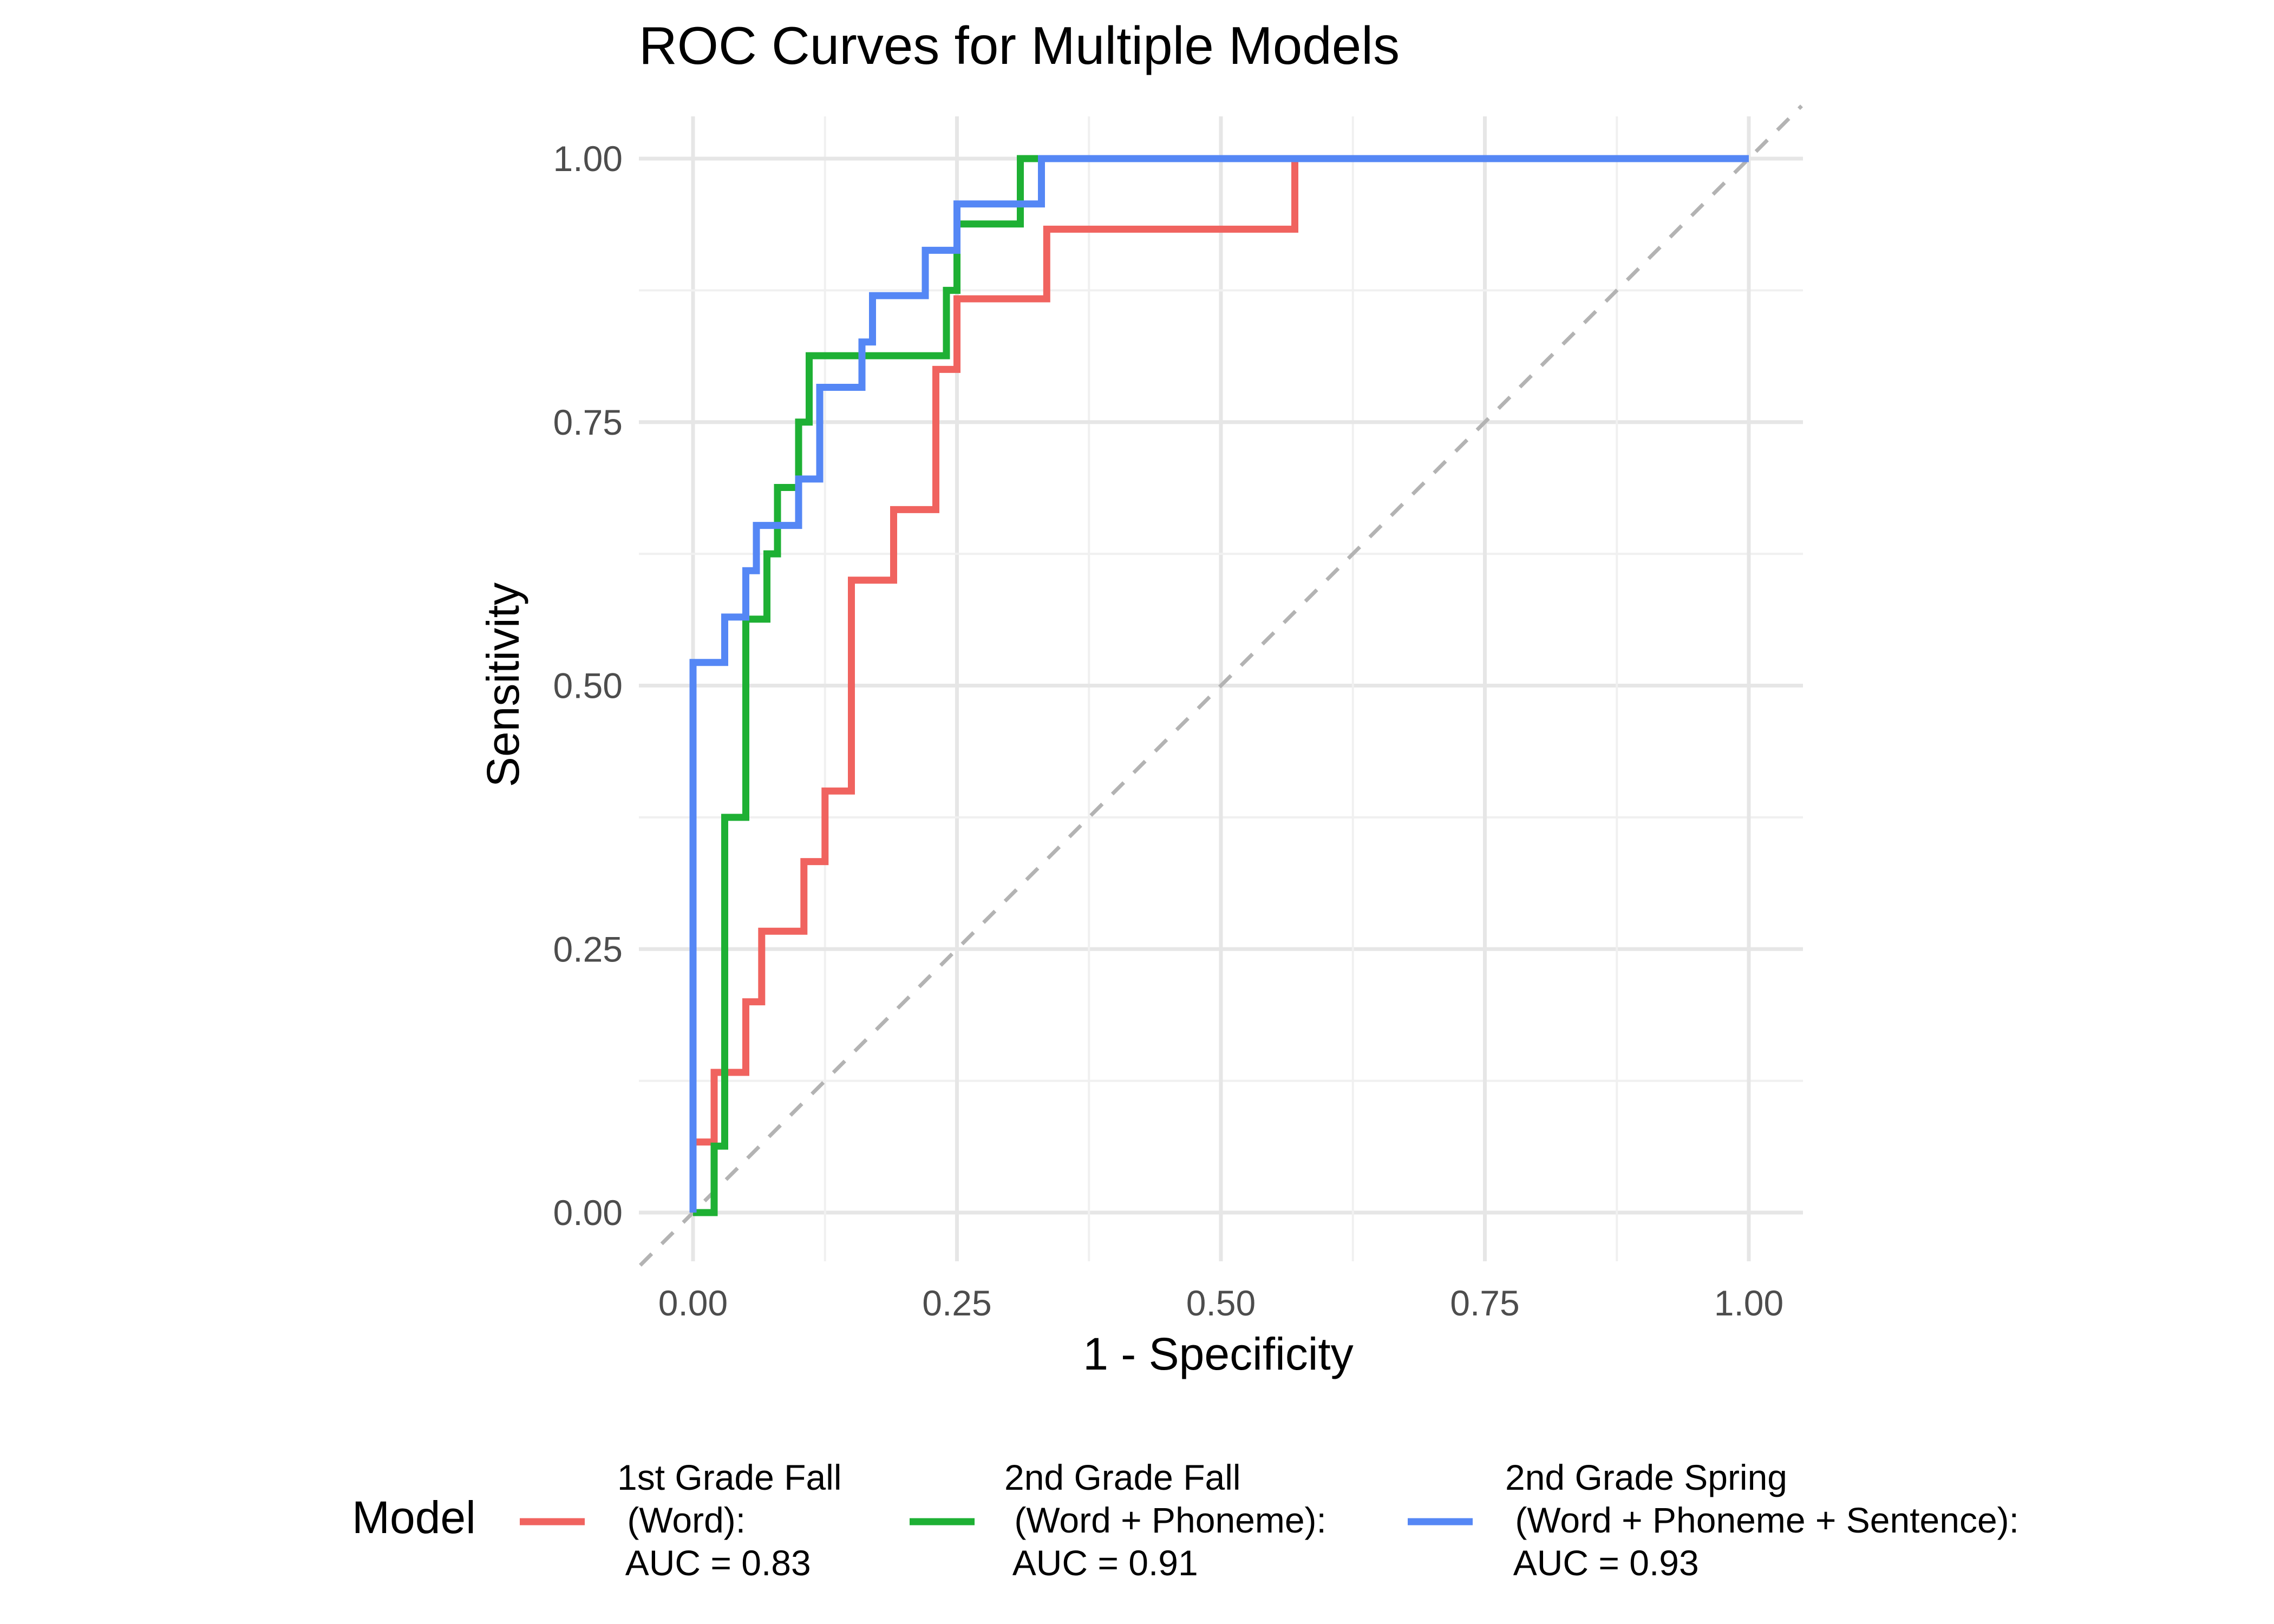 The height and width of the screenshot is (1624, 2274). I want to click on x-axis-label: 1 - Specificity, so click(1219, 1353).